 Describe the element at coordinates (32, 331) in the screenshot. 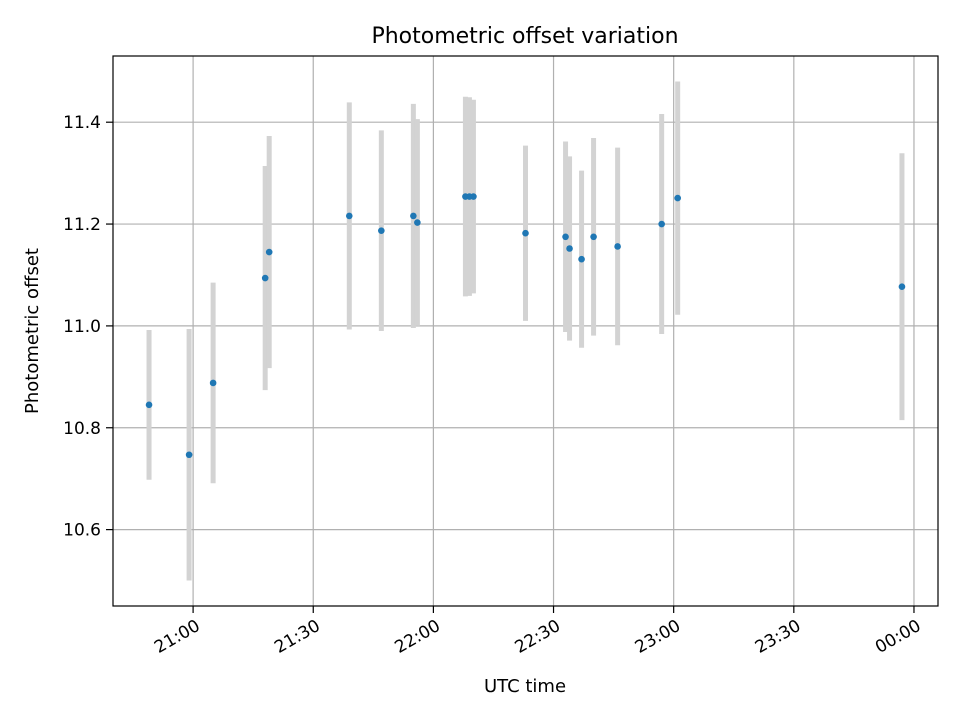

I see `y-axis-label: Photometric offset` at that location.